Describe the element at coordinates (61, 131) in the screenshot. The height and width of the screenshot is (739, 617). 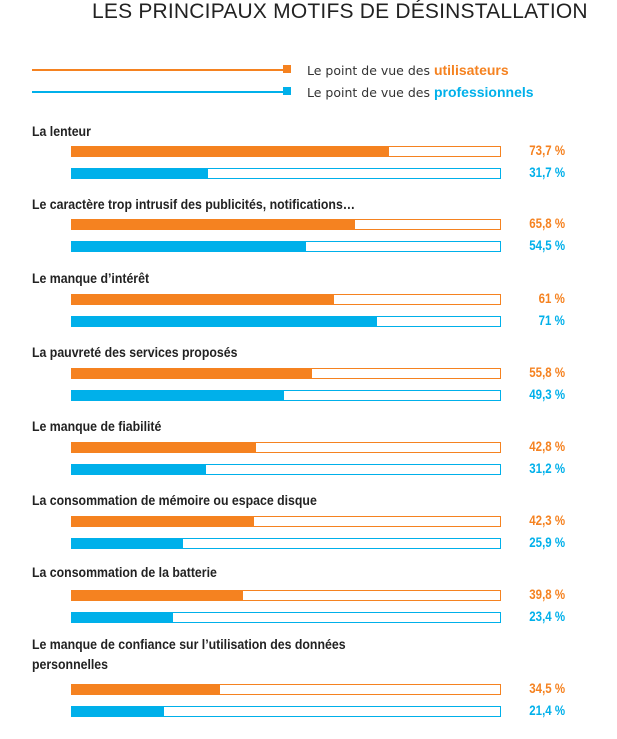
I see `category-label: La lenteur` at that location.